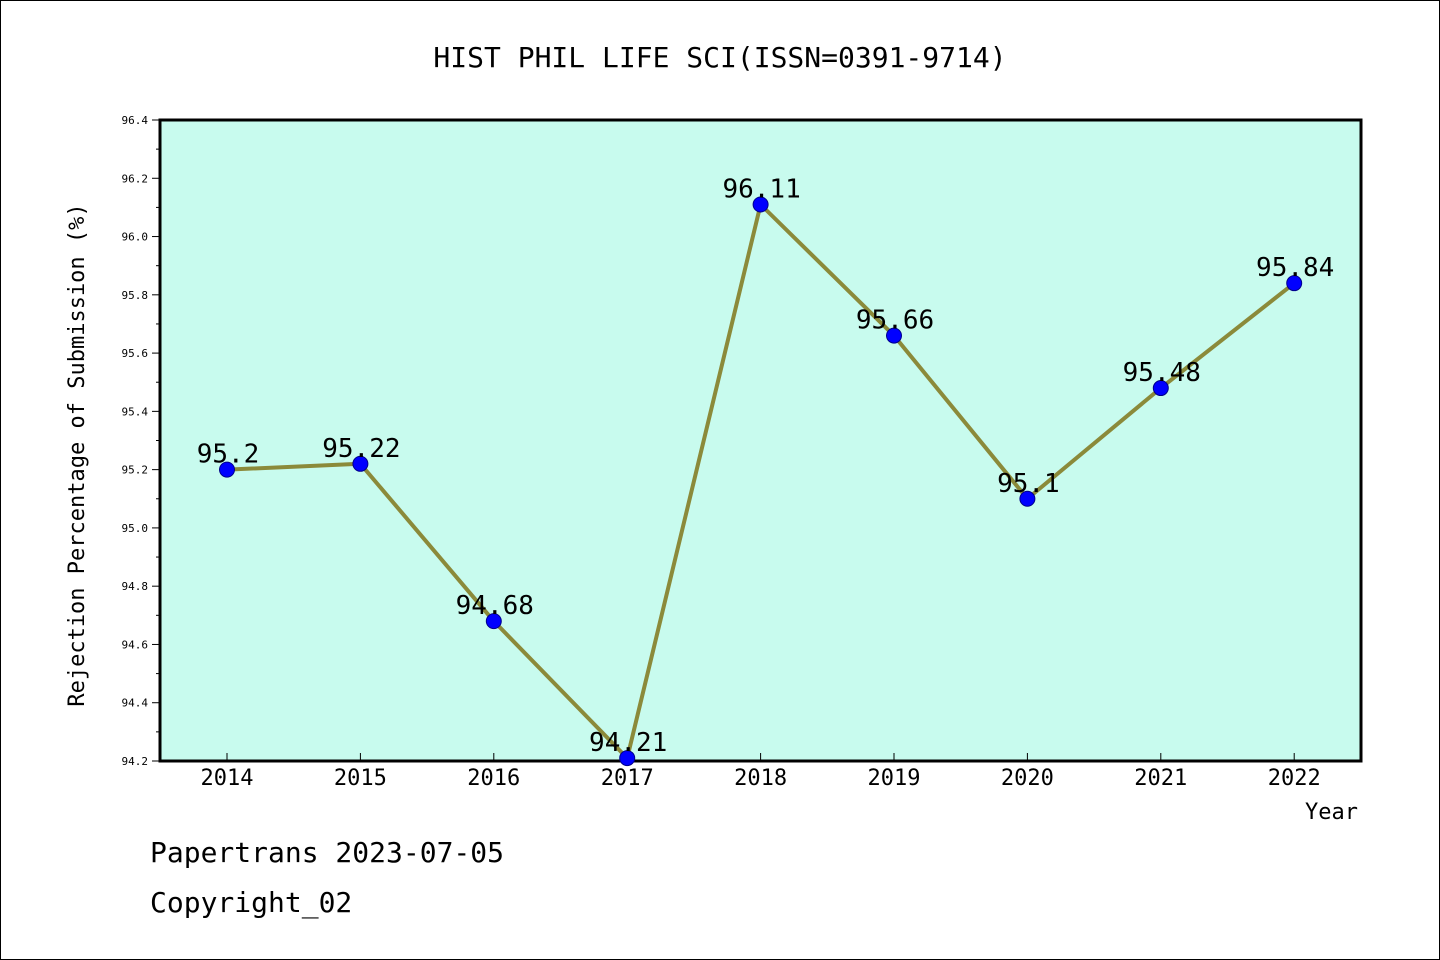  Describe the element at coordinates (895, 321) in the screenshot. I see `data-label-2019: 95.66` at that location.